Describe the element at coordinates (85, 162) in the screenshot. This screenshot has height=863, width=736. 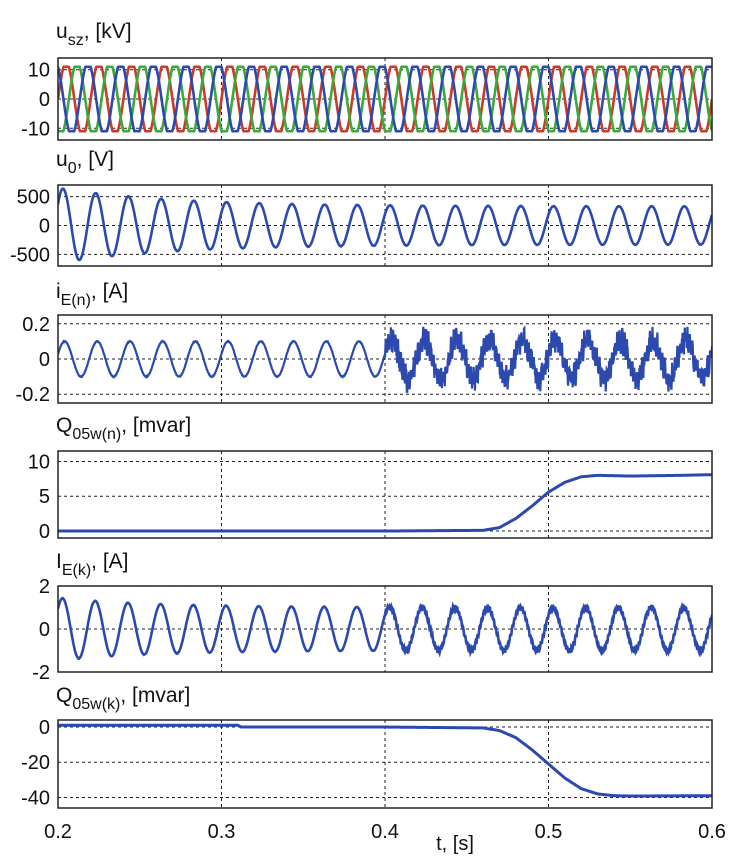
I see `subplot-title: u0, [V]` at that location.